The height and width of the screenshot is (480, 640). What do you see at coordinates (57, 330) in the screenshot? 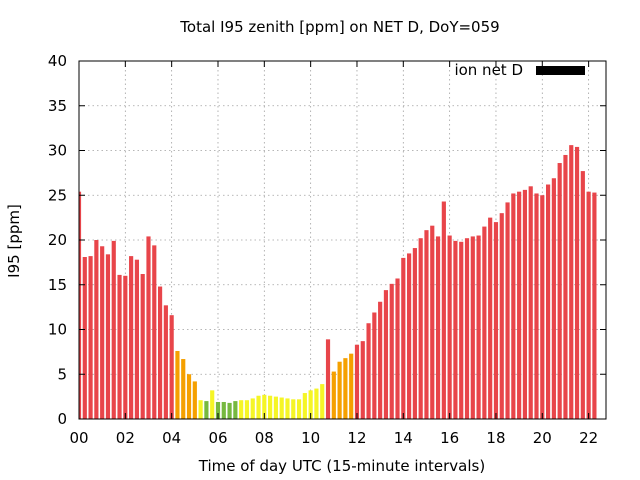
I see `y-tick-label: 10` at bounding box center [57, 330].